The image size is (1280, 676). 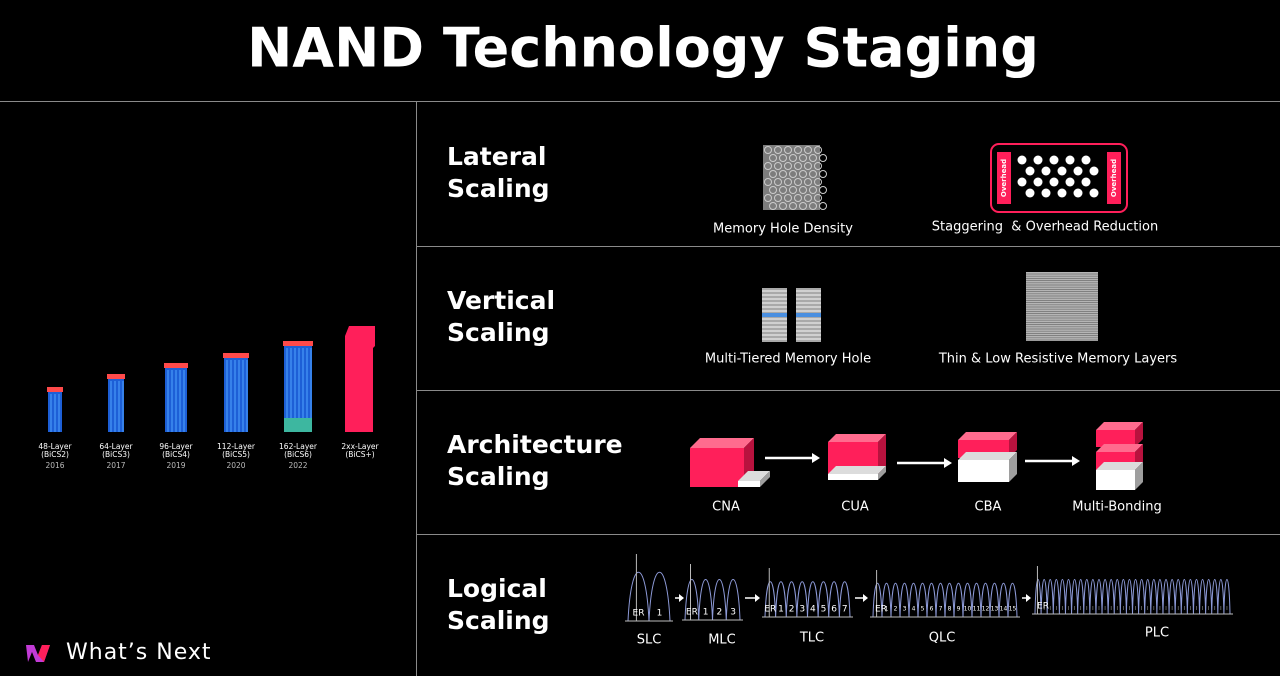 What do you see at coordinates (942, 638) in the screenshot?
I see `cell-type: QLC` at bounding box center [942, 638].